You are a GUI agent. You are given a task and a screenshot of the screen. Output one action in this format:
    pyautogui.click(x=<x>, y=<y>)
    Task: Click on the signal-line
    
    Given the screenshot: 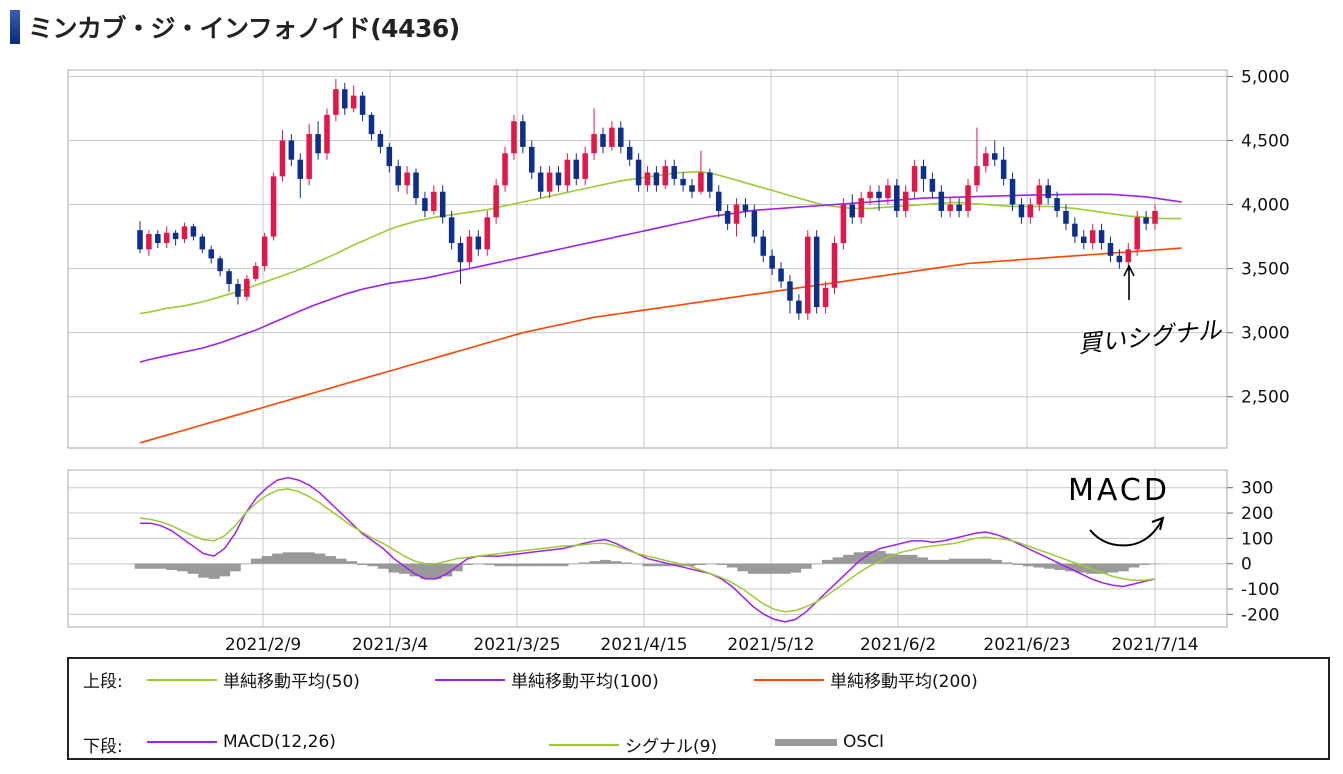 What is the action you would take?
    pyautogui.click(x=647, y=550)
    